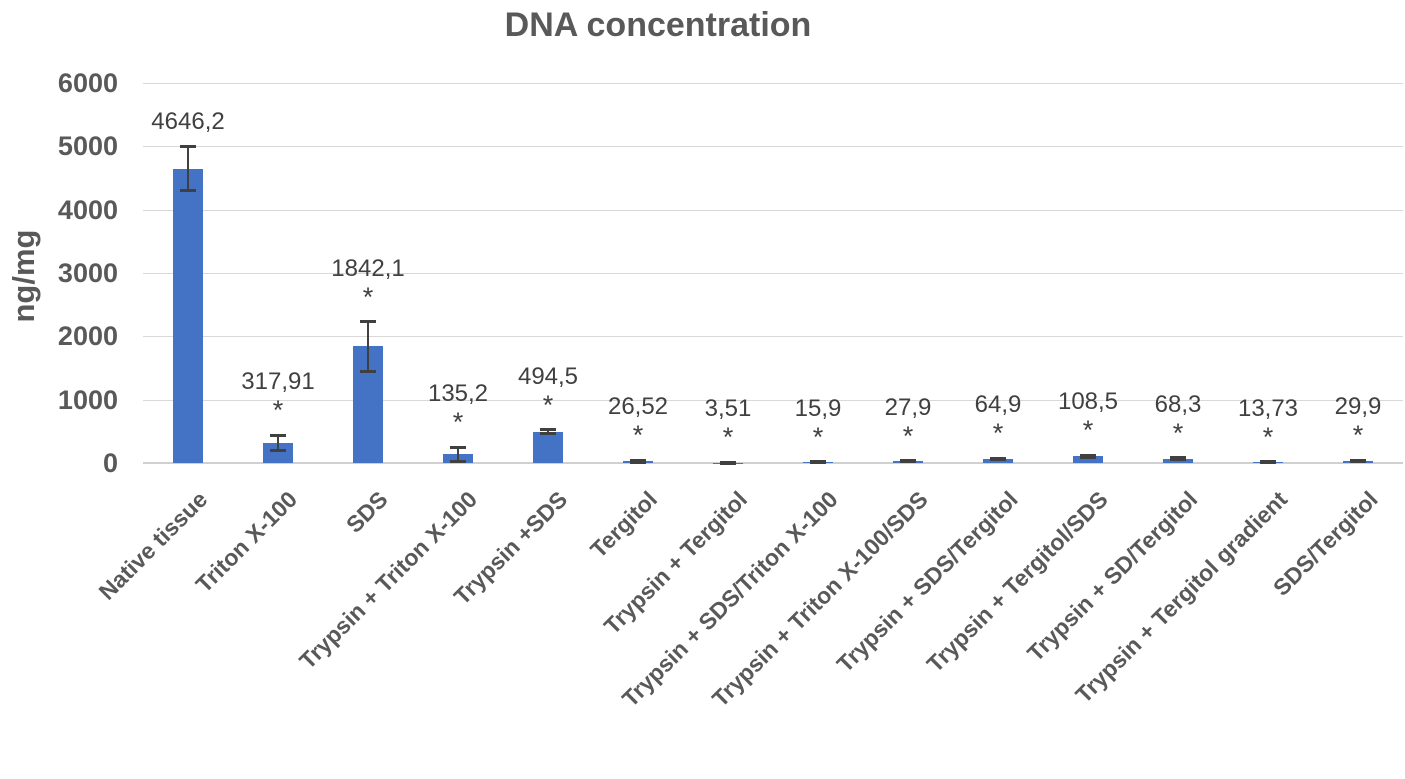  What do you see at coordinates (278, 382) in the screenshot?
I see `value-label-text: 317,91` at bounding box center [278, 382].